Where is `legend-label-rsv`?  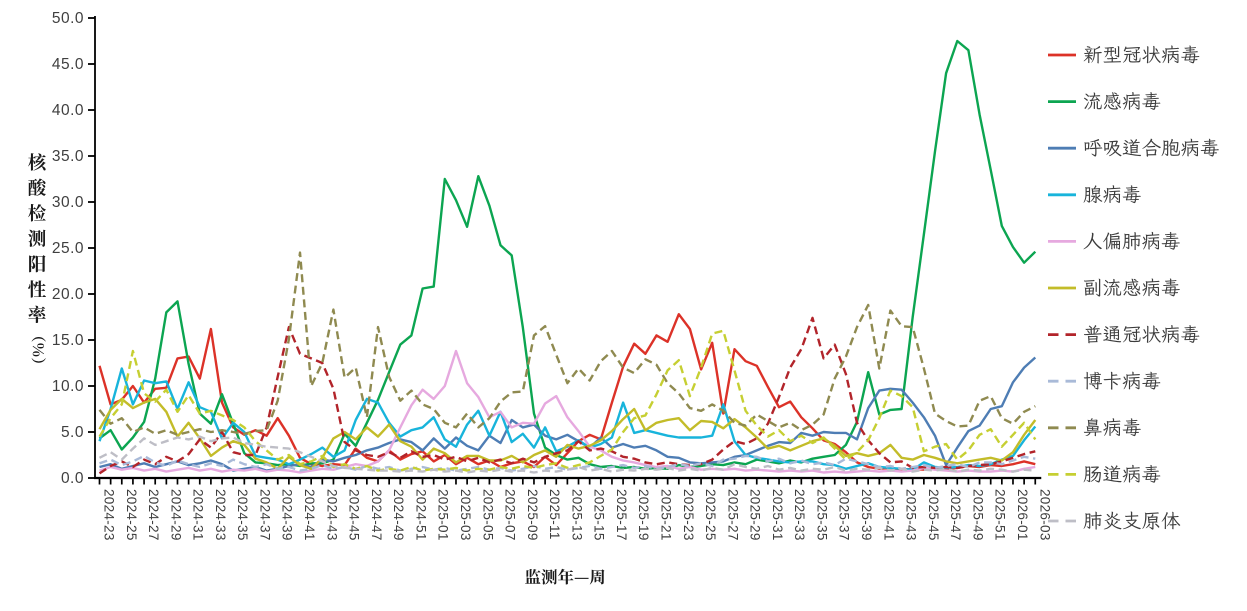
legend-label-rsv is located at coordinates (1151, 147).